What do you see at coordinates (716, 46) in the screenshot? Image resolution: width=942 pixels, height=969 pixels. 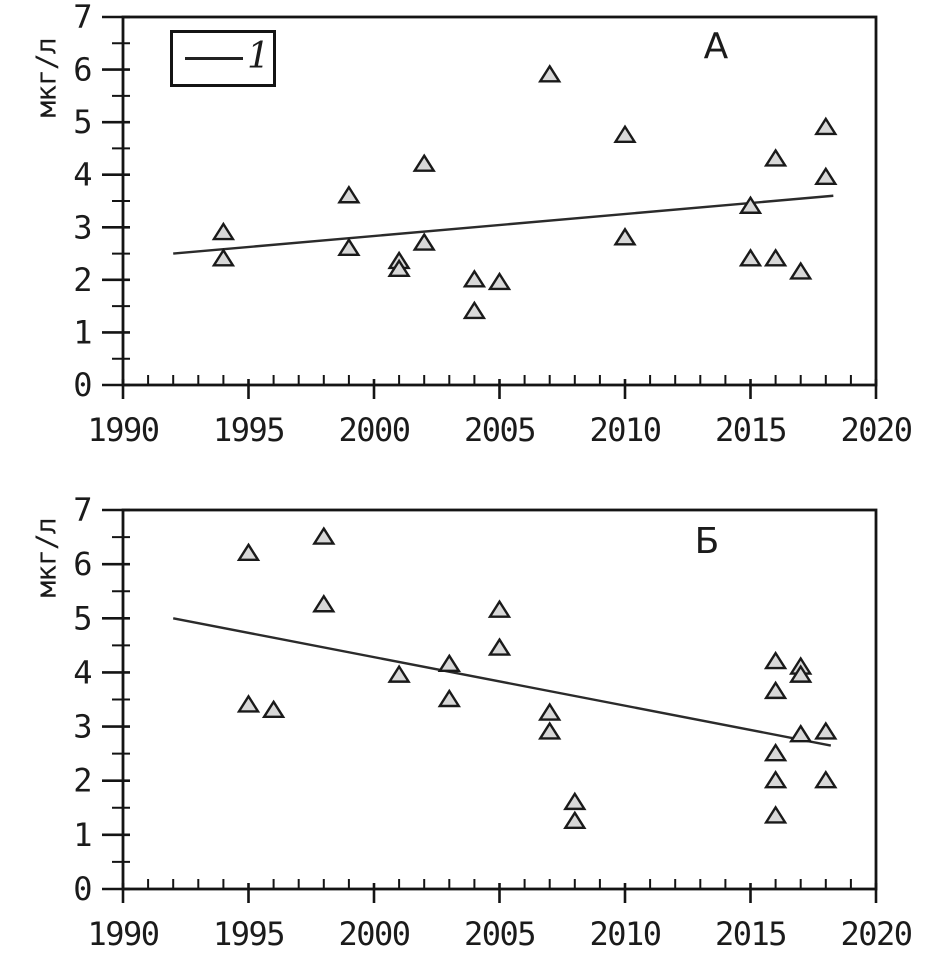 I see `panel-label-a: А` at bounding box center [716, 46].